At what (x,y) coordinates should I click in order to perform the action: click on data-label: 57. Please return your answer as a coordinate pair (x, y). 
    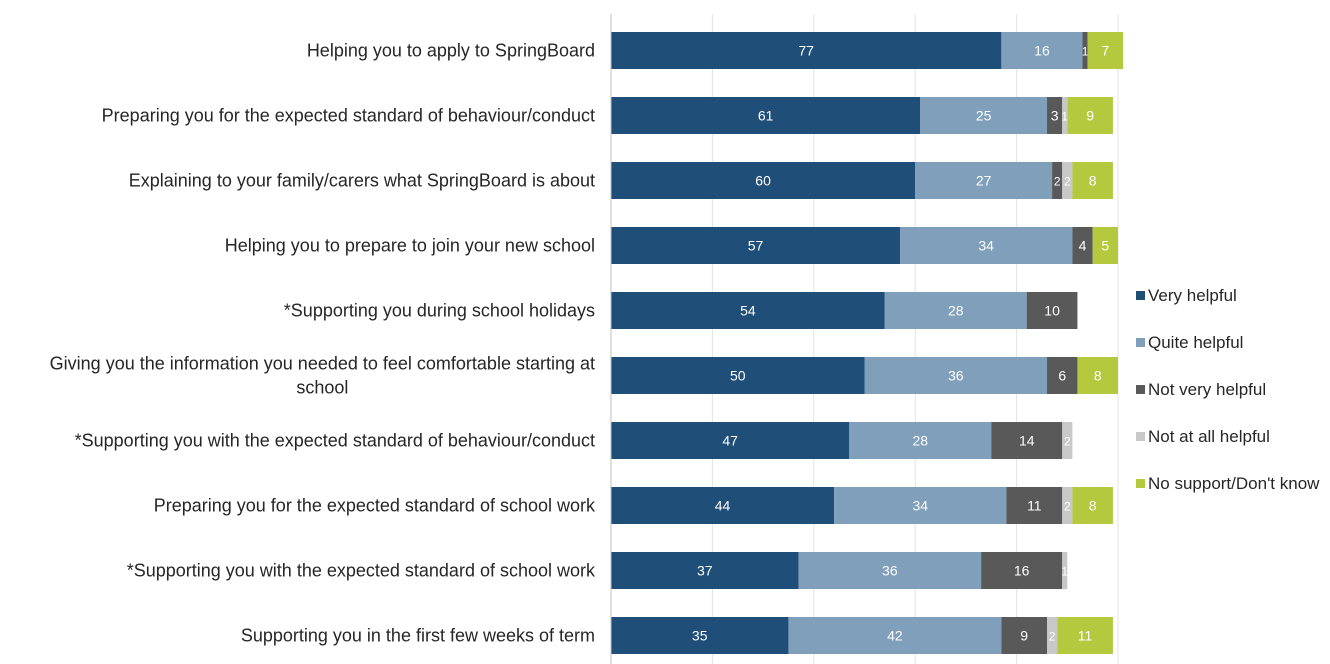
    Looking at the image, I should click on (756, 246).